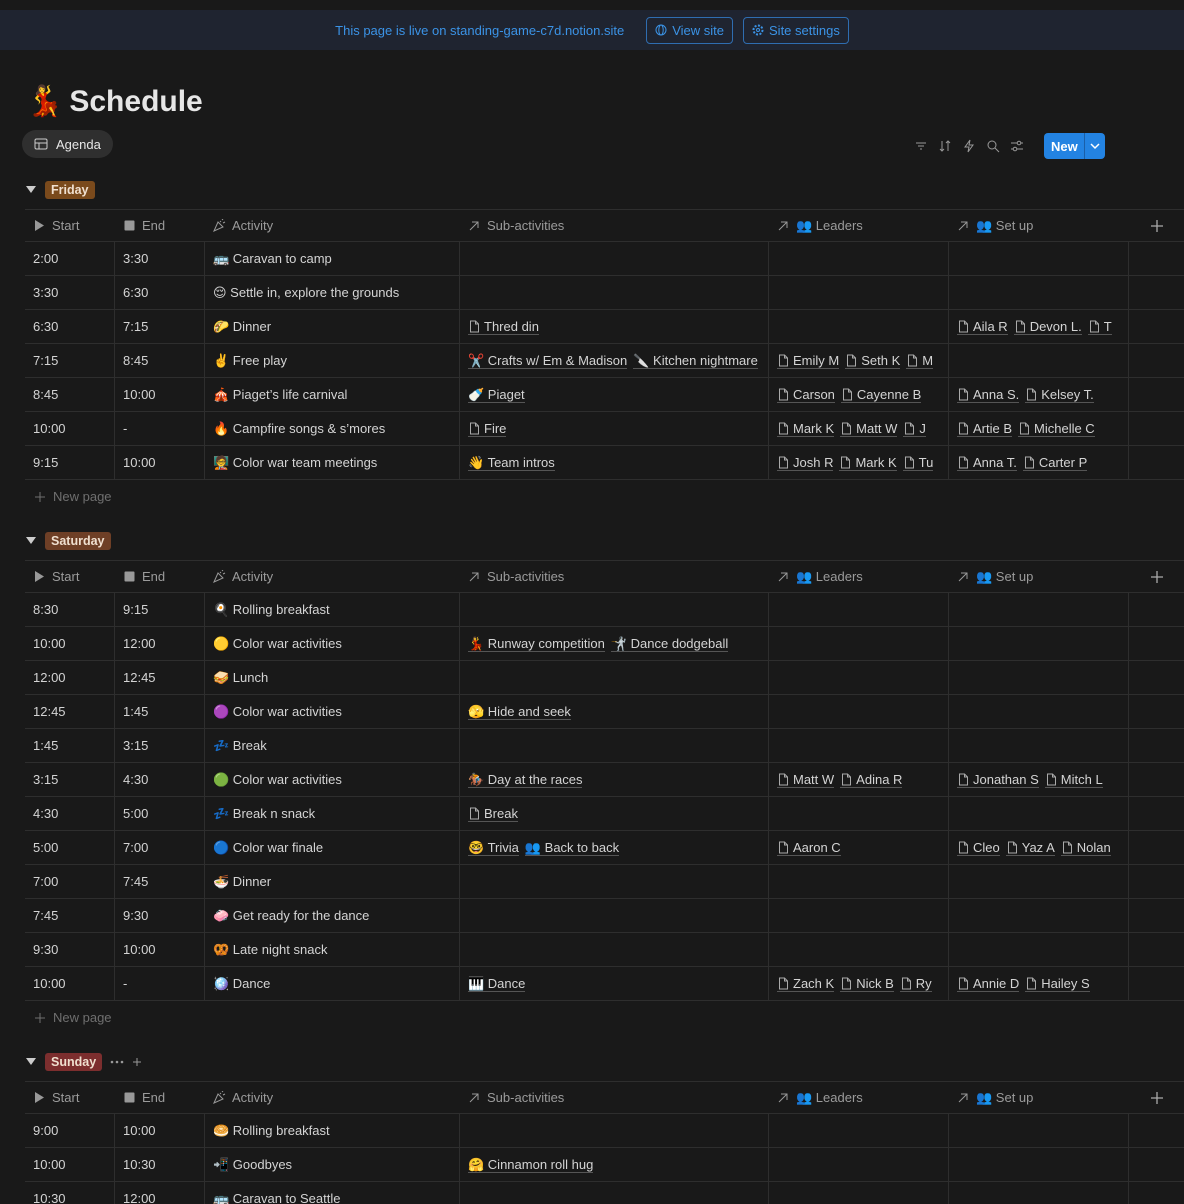  Describe the element at coordinates (1085, 848) in the screenshot. I see `relation-item: Nolan` at that location.